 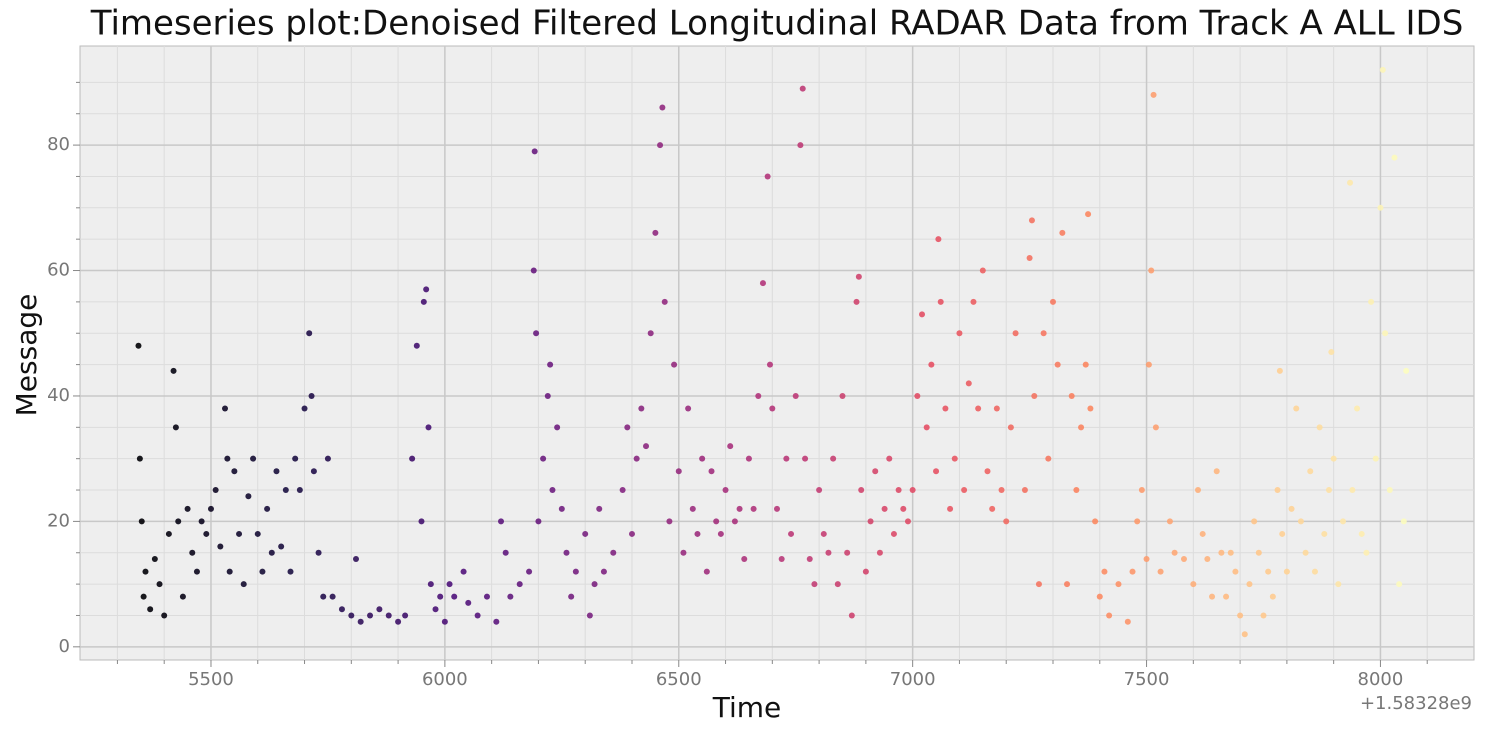 I want to click on x-tick-label: 5500, so click(x=211, y=679).